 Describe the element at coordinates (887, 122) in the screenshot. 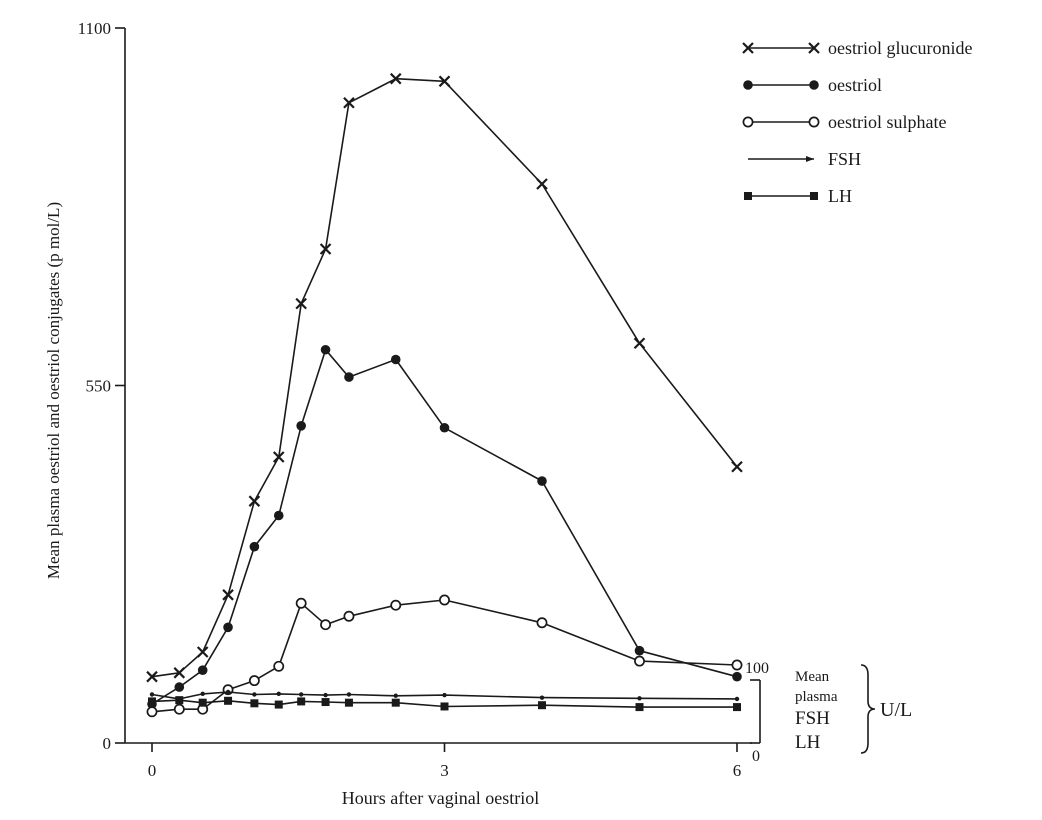

I see `legend-label: oestriol sulphate` at that location.